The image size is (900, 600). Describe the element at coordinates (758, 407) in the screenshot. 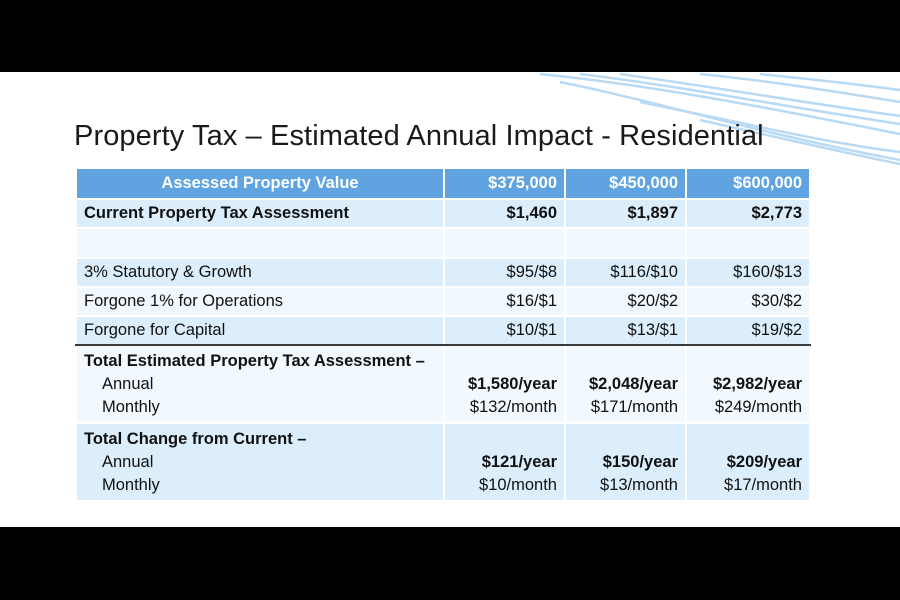

I see `monthly-value: $249/month` at that location.